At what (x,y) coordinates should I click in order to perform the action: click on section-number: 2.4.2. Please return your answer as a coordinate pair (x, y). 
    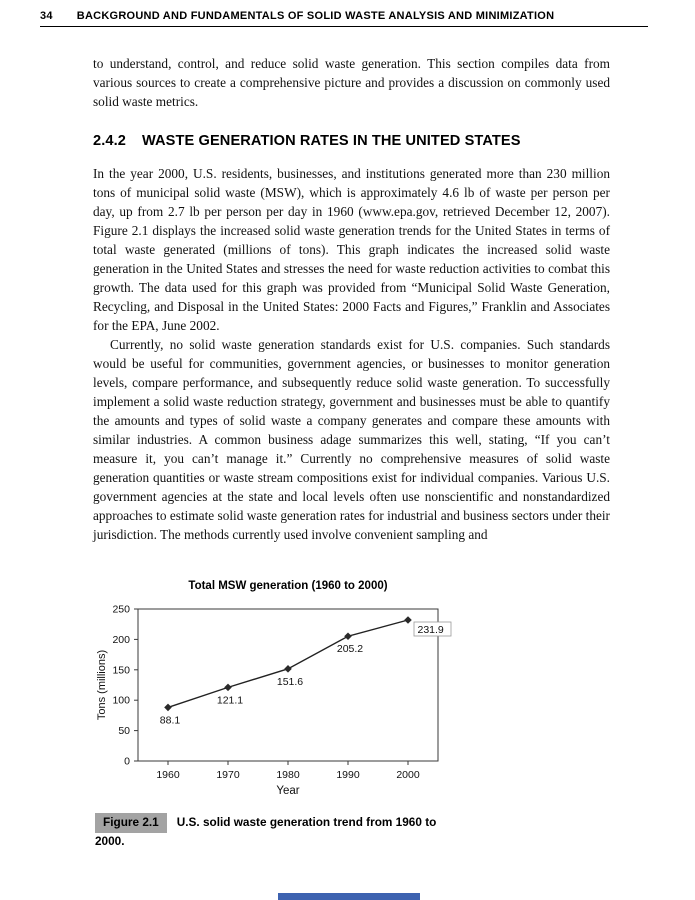
    Looking at the image, I should click on (109, 141).